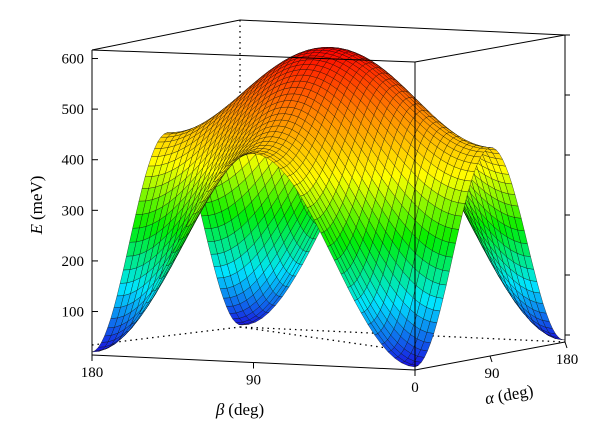  Describe the element at coordinates (36, 206) in the screenshot. I see `z-axis-label: E(meV)` at that location.